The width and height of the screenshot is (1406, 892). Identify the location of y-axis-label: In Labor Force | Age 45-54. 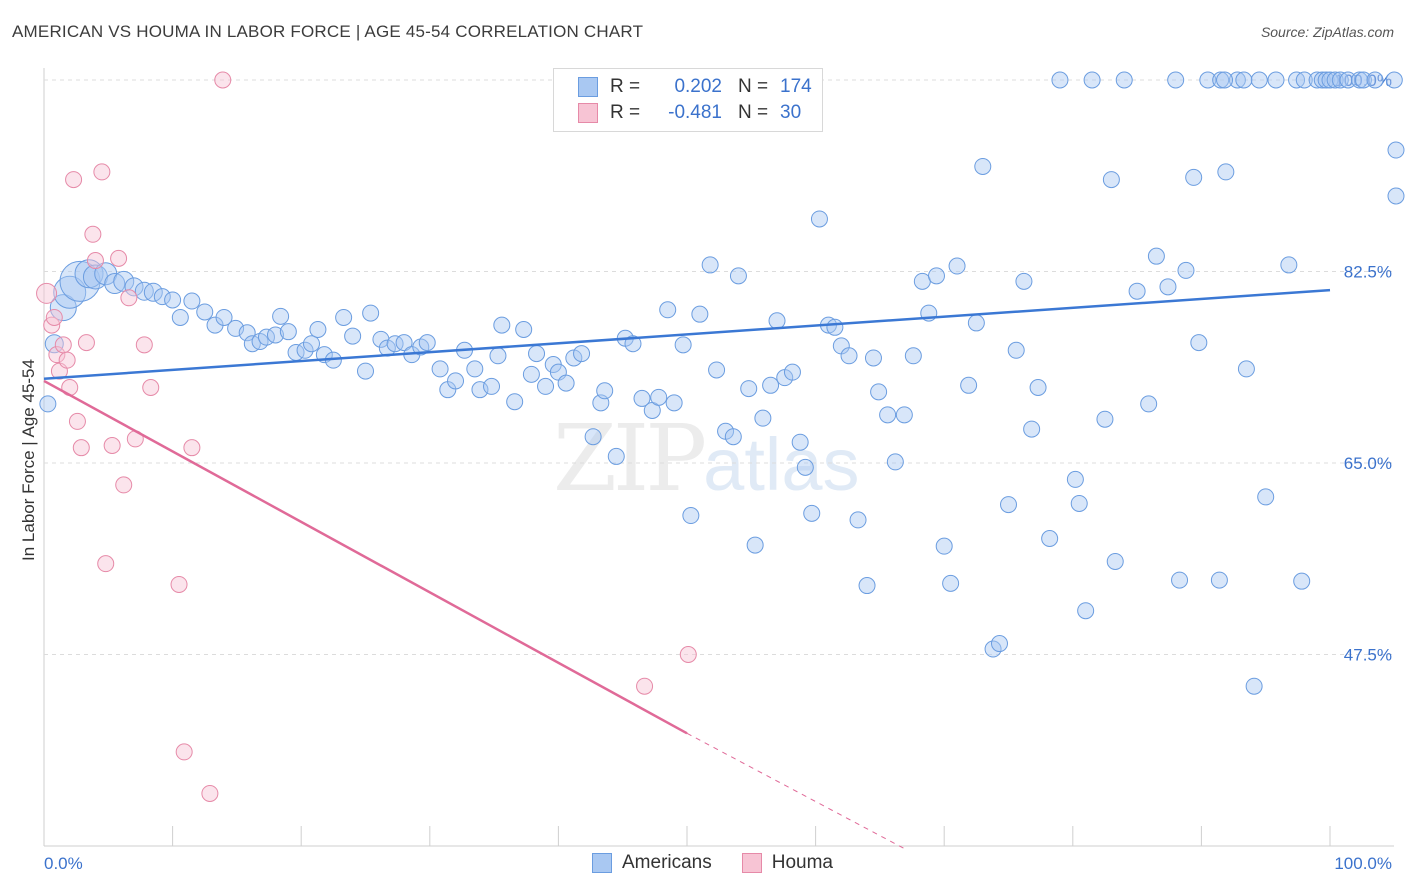
(28, 460).